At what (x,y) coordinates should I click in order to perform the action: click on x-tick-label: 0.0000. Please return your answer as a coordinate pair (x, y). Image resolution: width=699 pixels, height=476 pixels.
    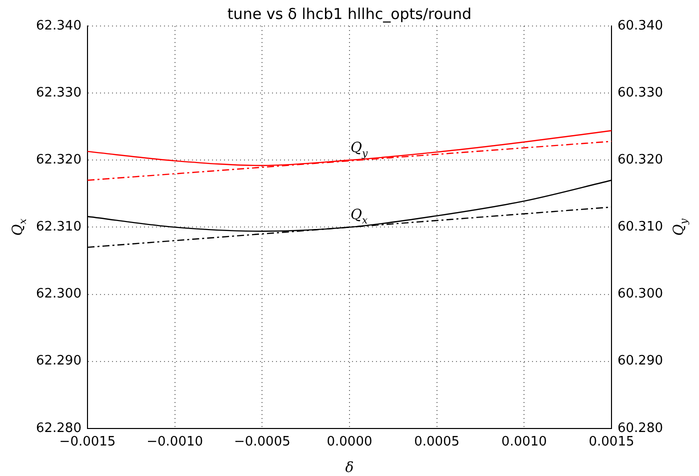
    Looking at the image, I should click on (349, 442).